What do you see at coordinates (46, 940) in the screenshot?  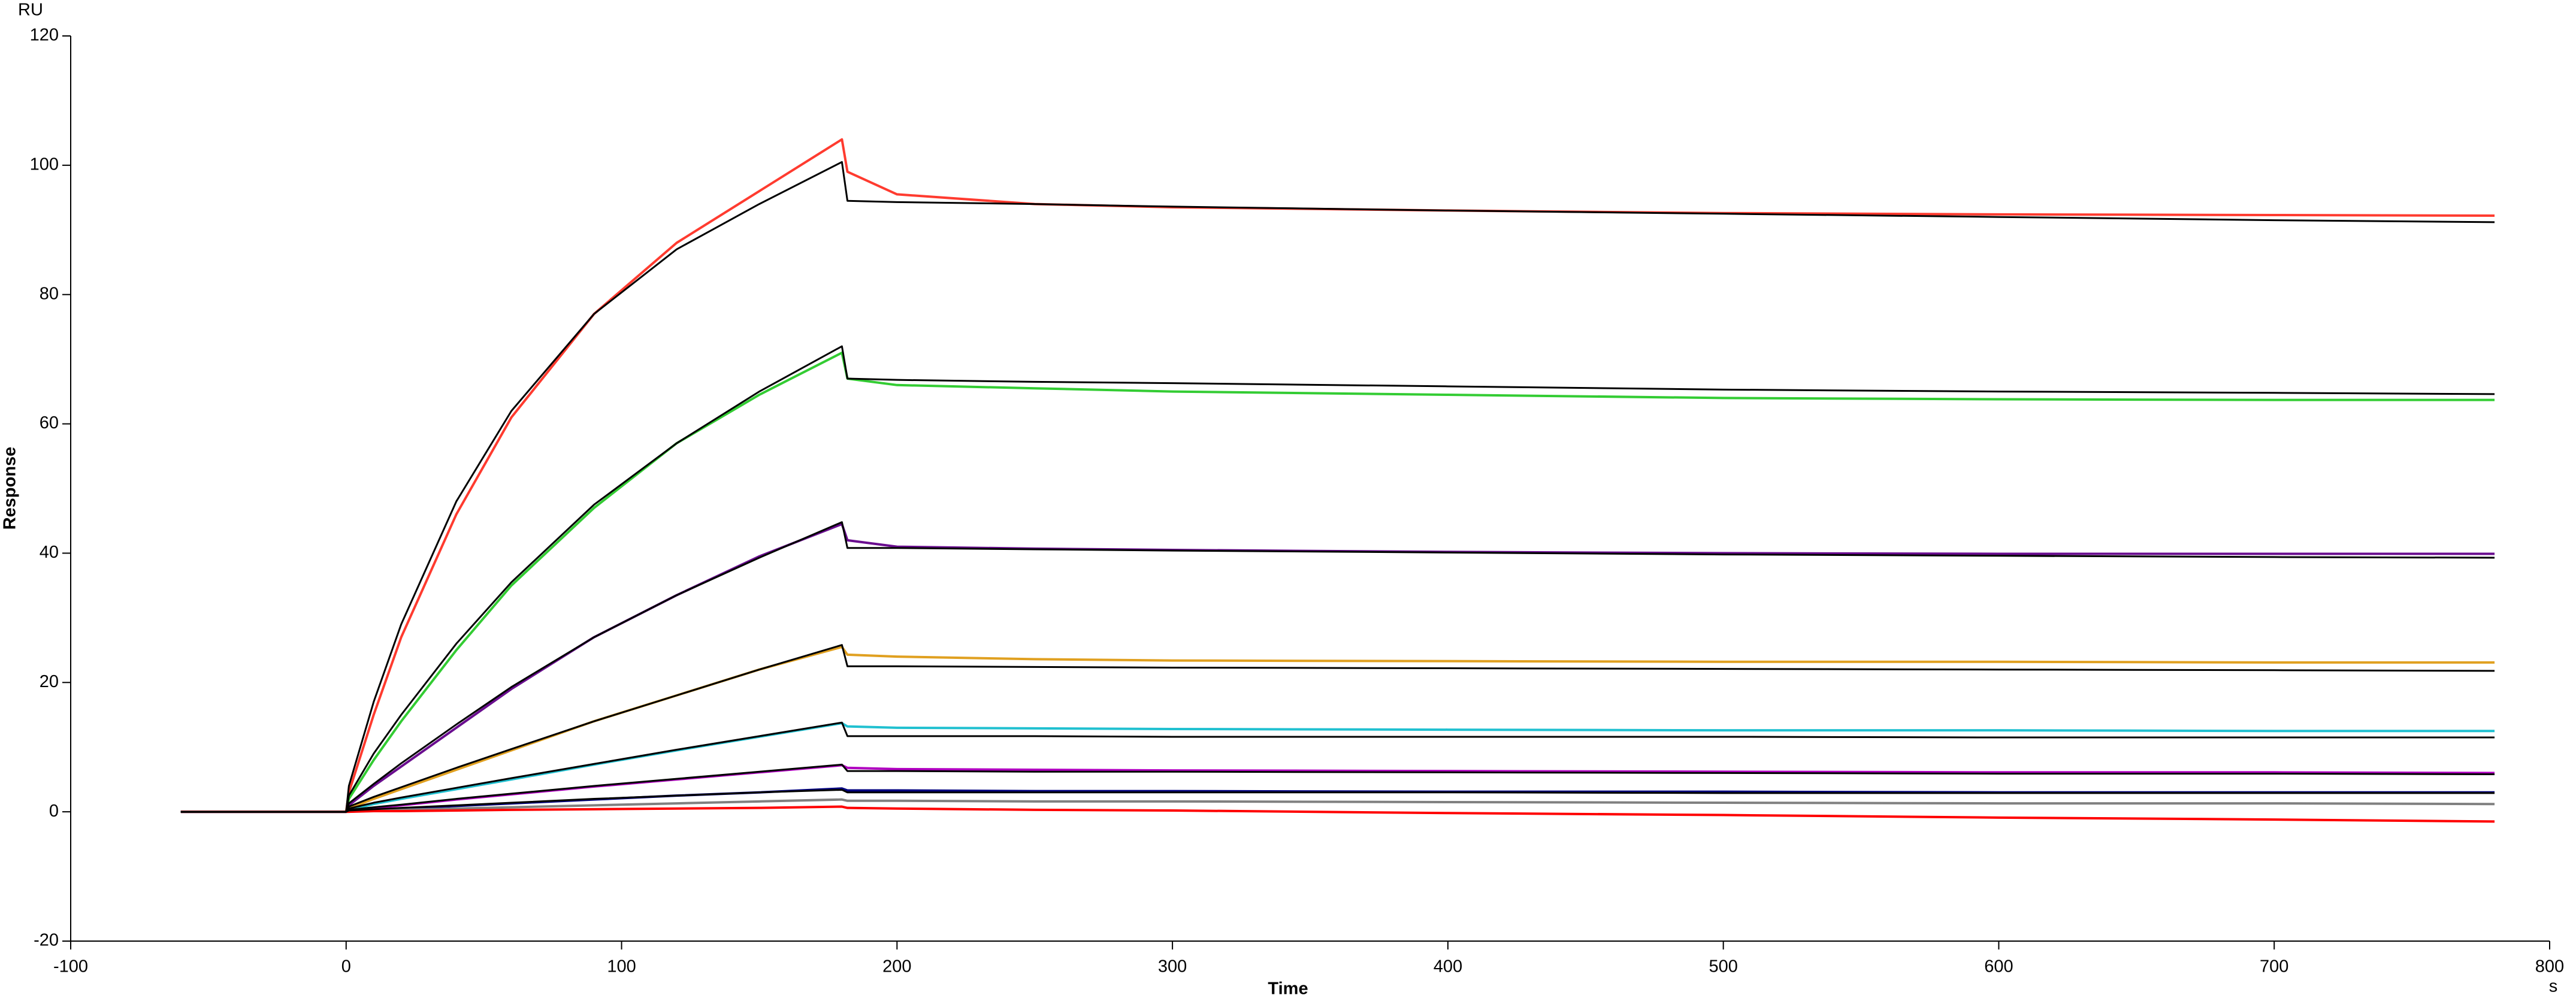 I see `y-tick-label: -20` at bounding box center [46, 940].